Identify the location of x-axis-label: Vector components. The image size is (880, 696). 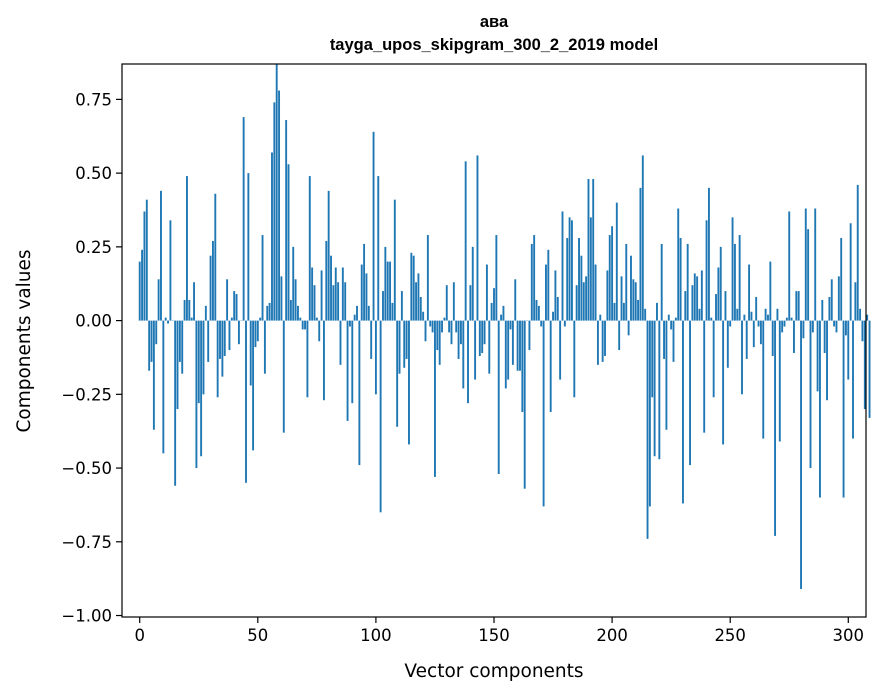
(493, 671).